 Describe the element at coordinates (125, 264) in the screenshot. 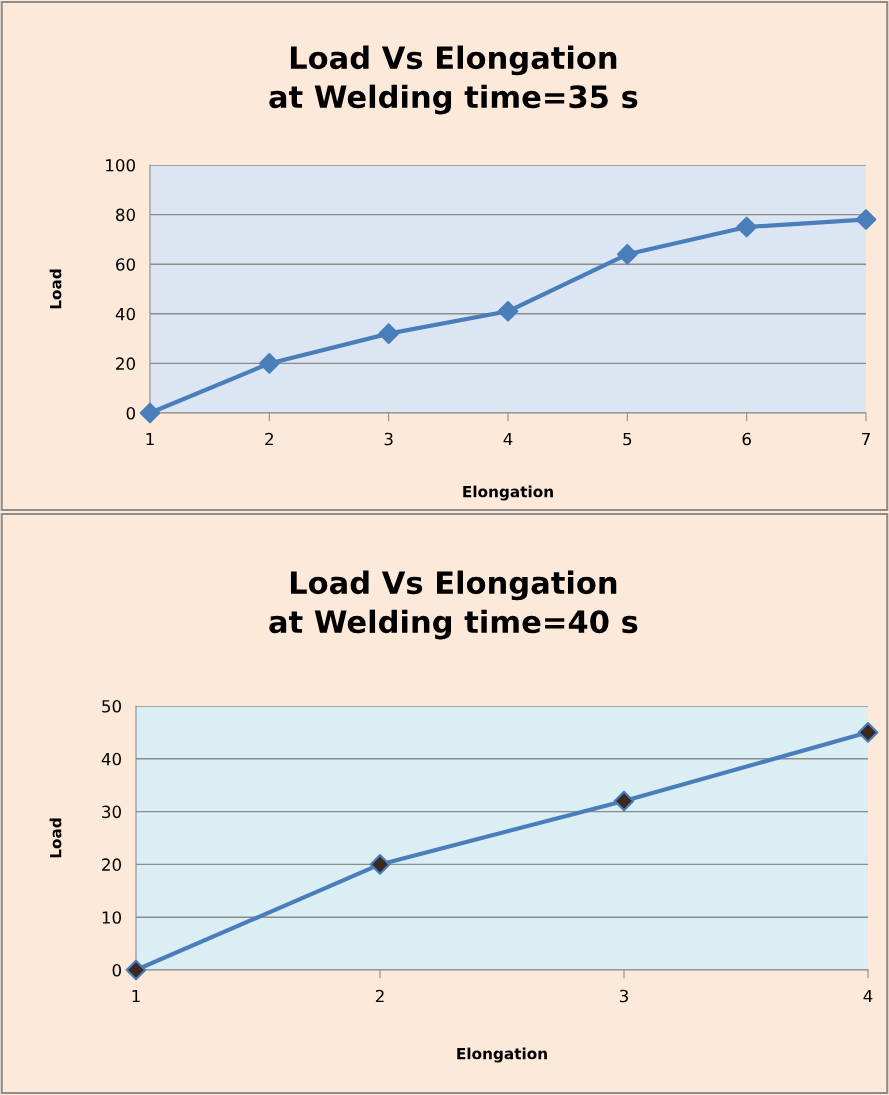

I see `y-tick-label: 60` at that location.